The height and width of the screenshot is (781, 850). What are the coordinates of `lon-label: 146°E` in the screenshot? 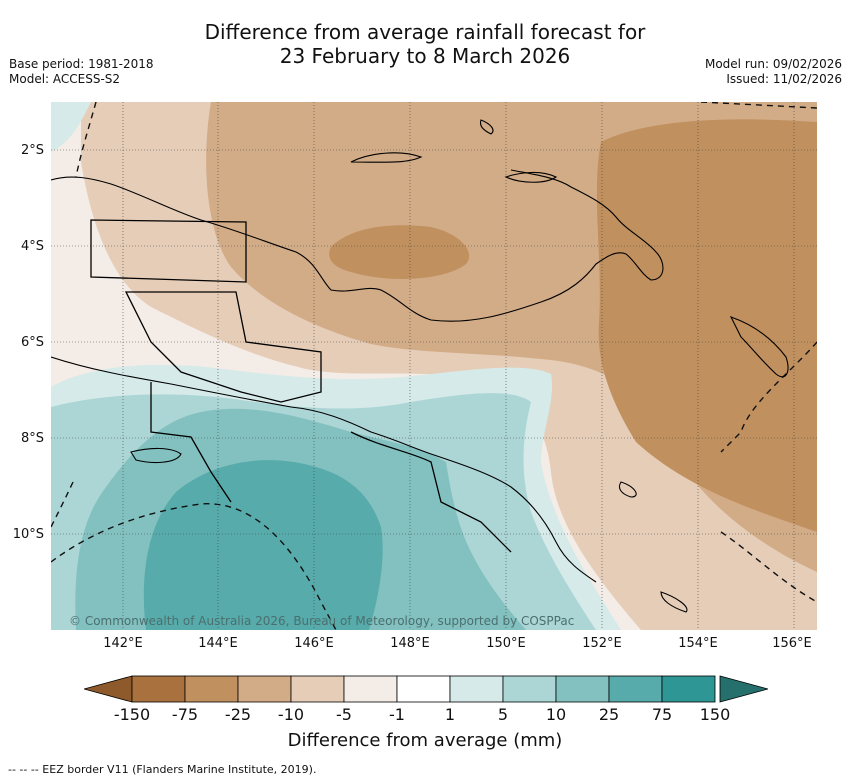 It's located at (314, 643).